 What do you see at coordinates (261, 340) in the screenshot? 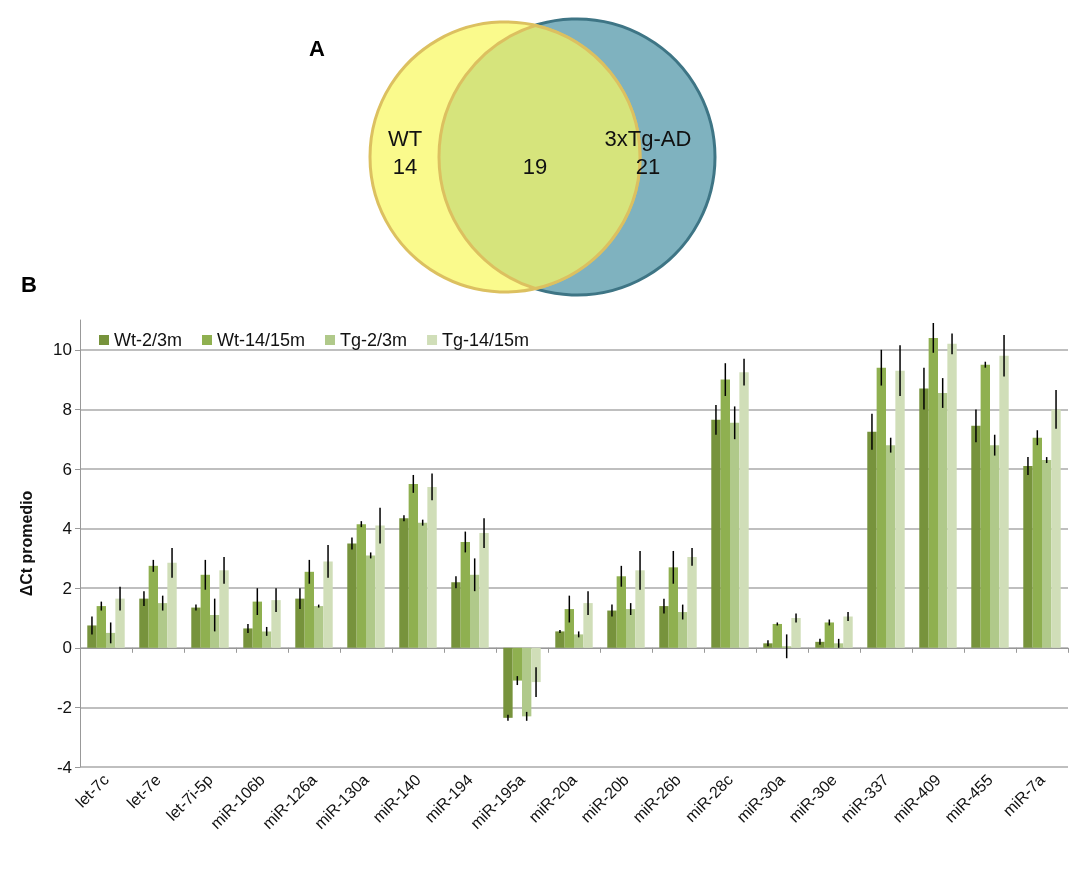
I see `legend-label: Wt-14/15m` at bounding box center [261, 340].